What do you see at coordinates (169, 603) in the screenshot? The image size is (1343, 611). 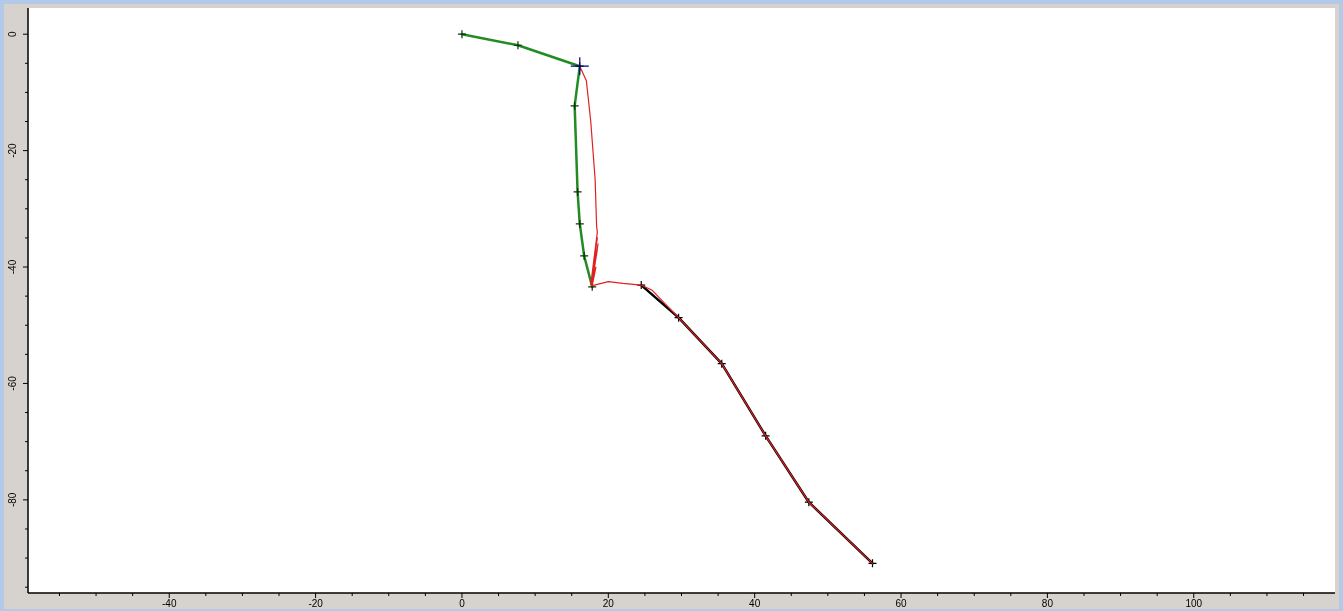 I see `x-tick-label: -40` at bounding box center [169, 603].